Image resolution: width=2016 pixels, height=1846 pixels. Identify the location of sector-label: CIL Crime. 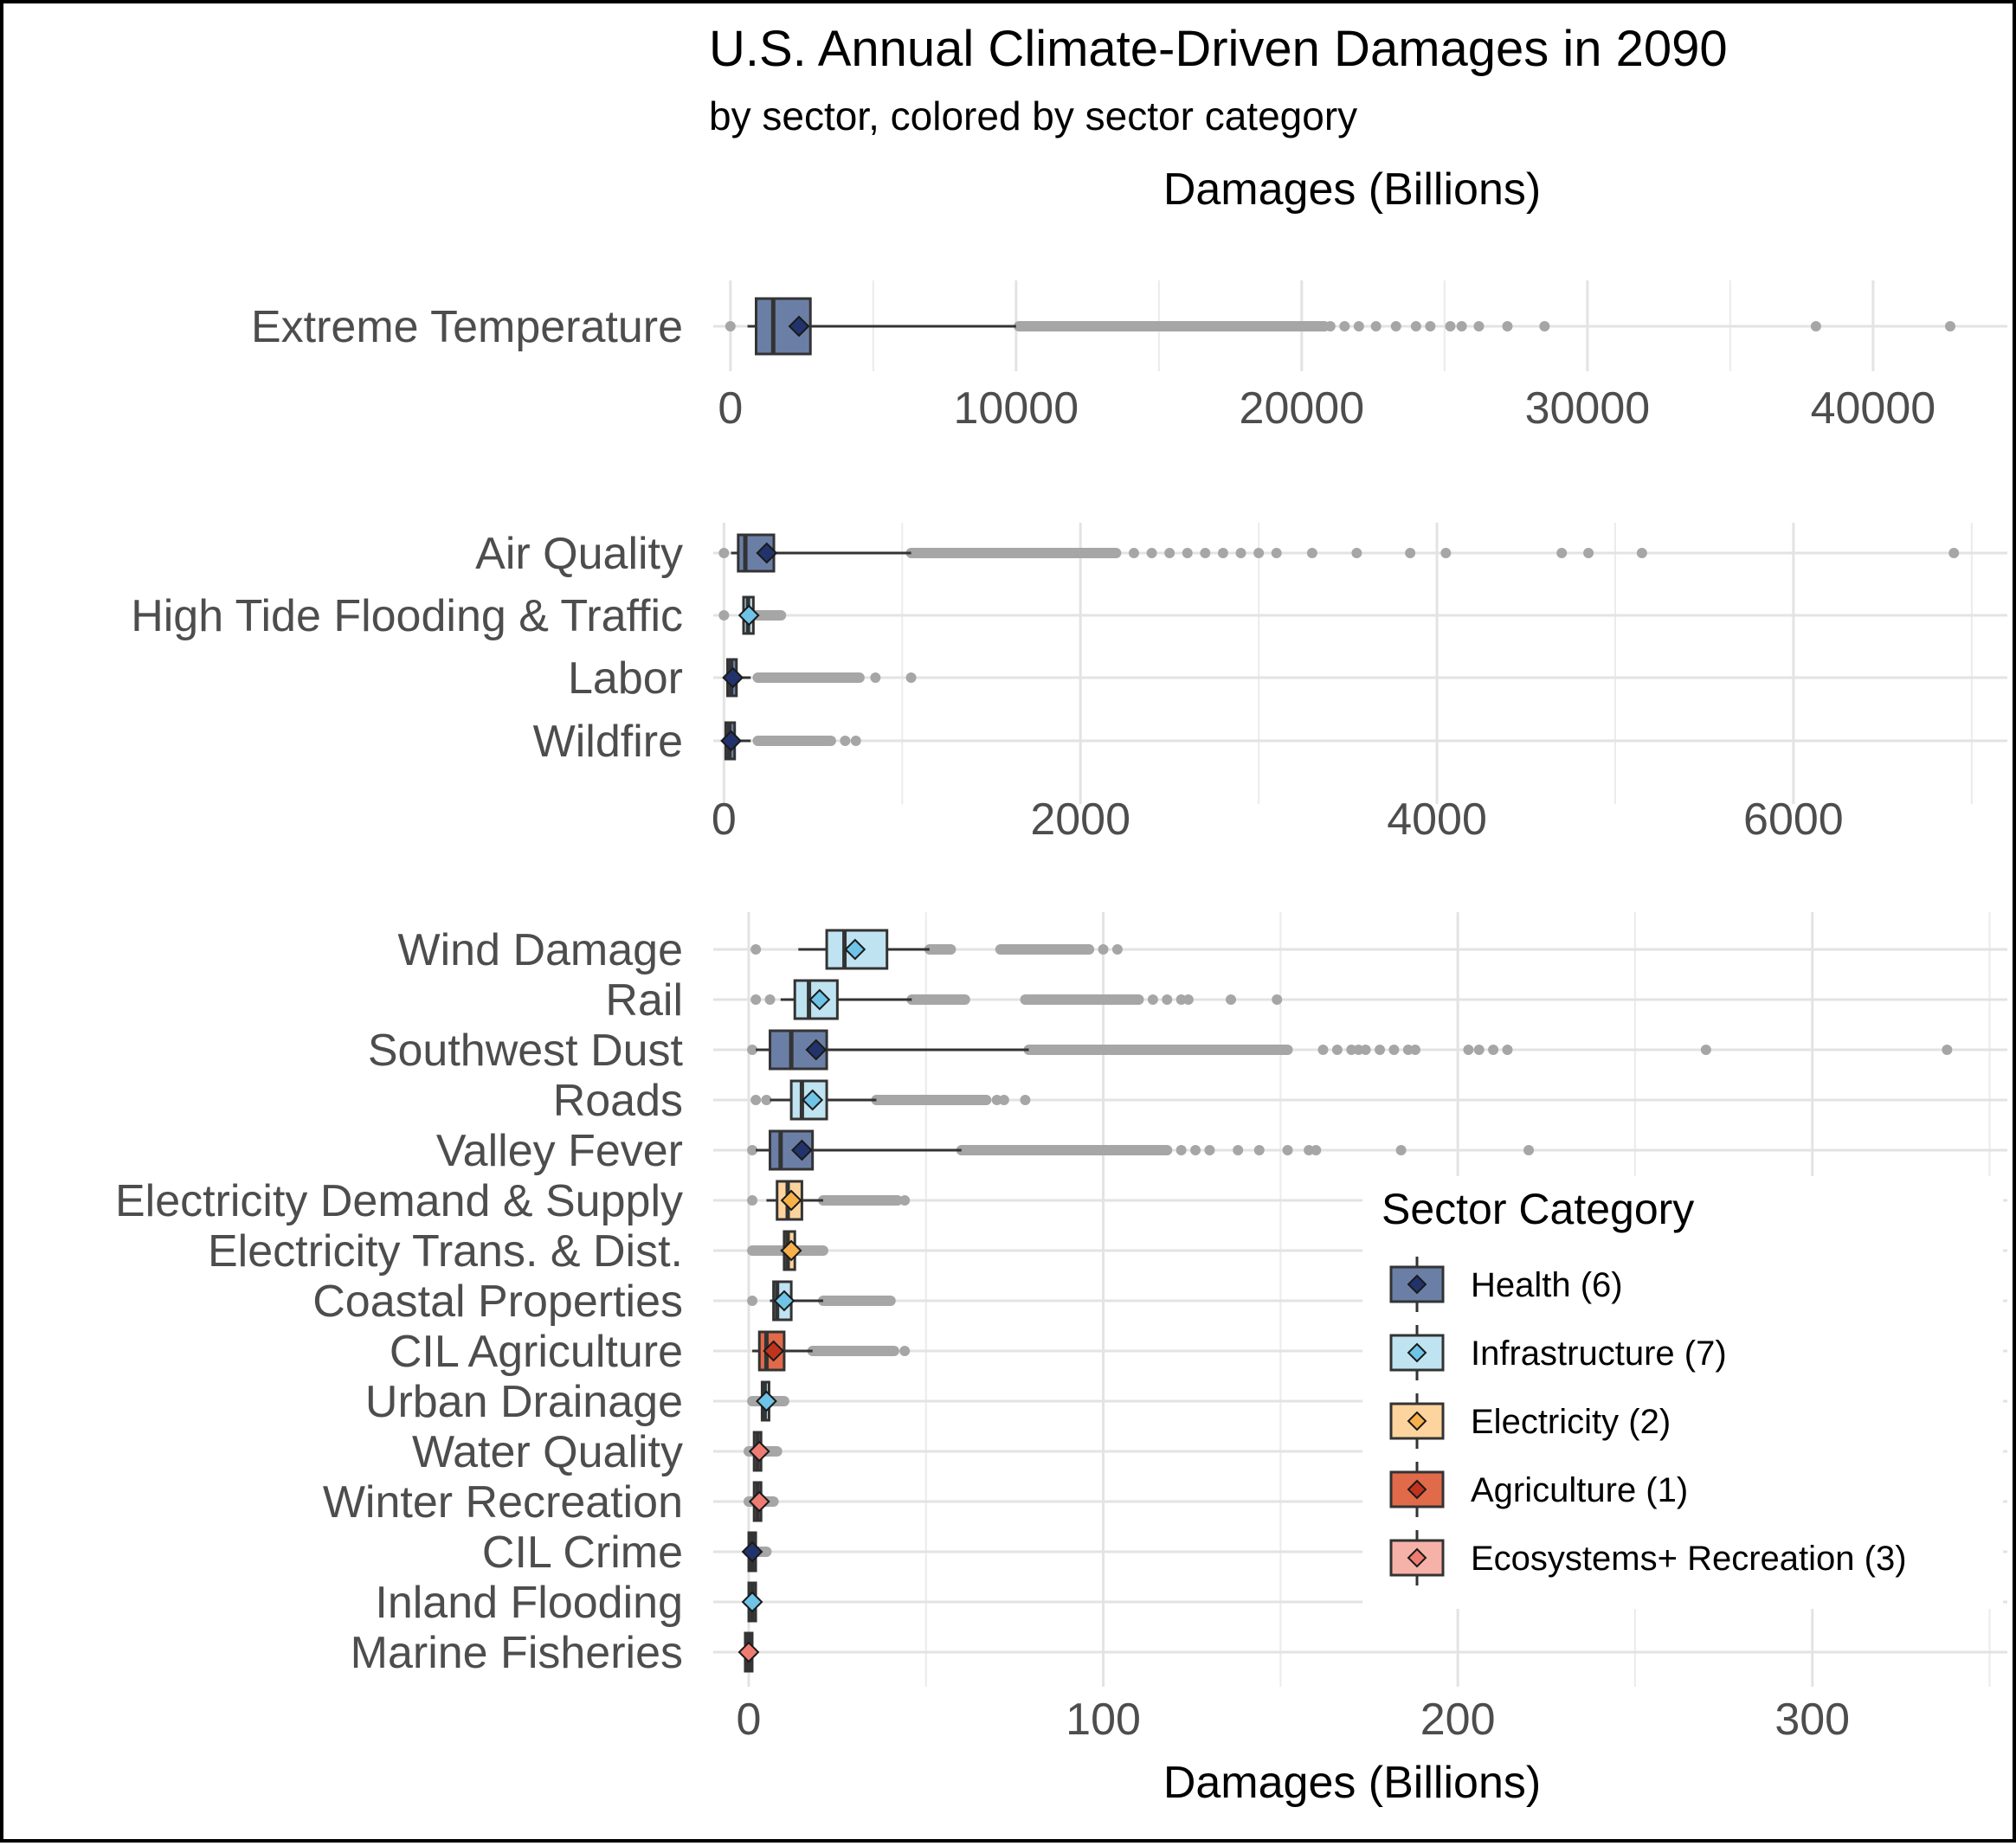
(582, 1553).